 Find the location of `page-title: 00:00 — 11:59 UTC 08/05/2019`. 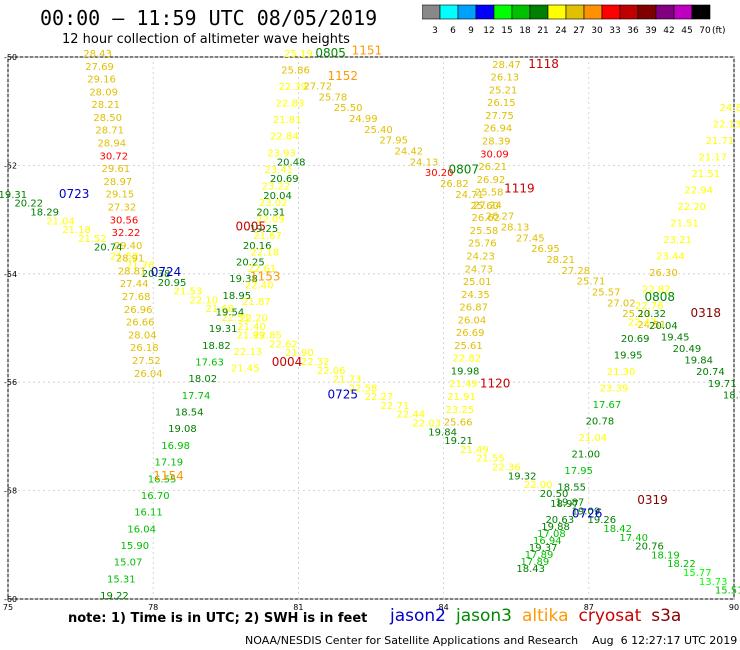

page-title: 00:00 — 11:59 UTC 08/05/2019 is located at coordinates (209, 18).